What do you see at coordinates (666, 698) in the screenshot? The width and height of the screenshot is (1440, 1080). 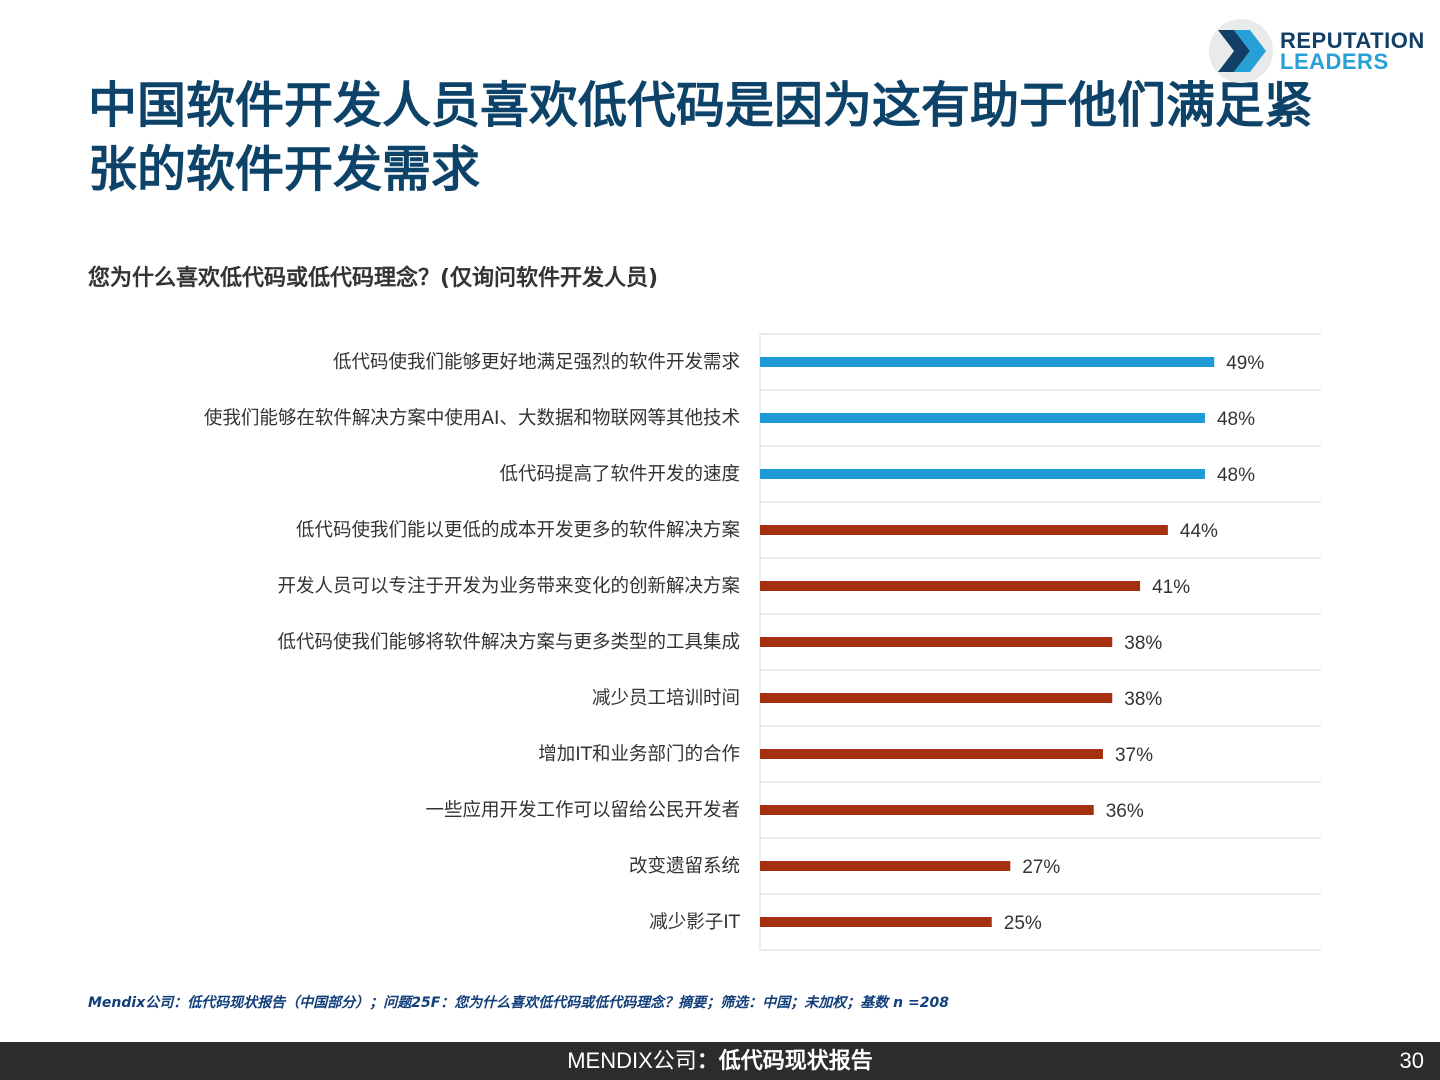 I see `category-label: 减少员工培训时间` at bounding box center [666, 698].